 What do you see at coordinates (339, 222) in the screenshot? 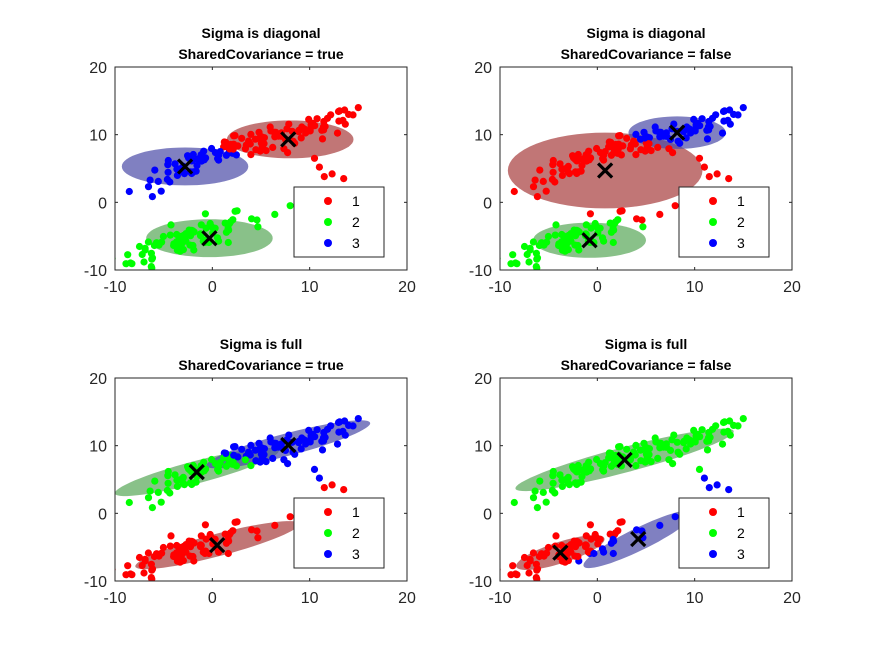
I see `legend-box` at bounding box center [339, 222].